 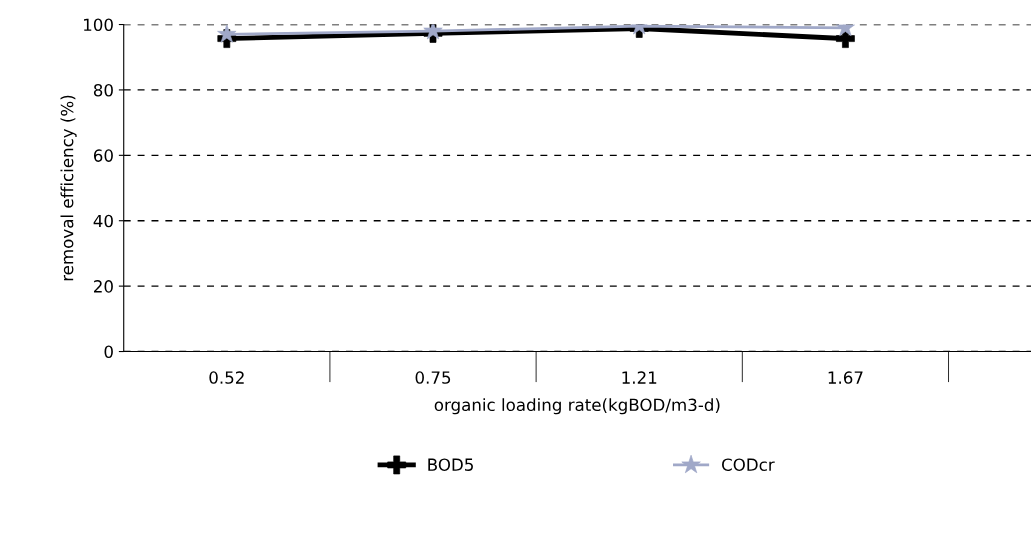 I want to click on y-tick-label: 100, so click(x=98, y=25).